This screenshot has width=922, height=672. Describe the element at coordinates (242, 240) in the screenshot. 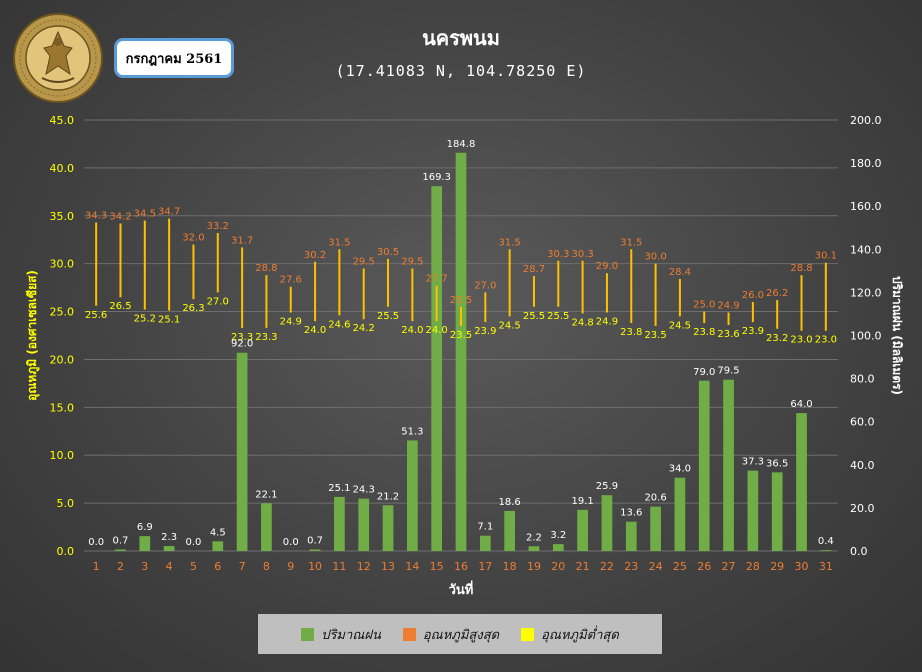

I see `max-temp-label: 31.7` at that location.